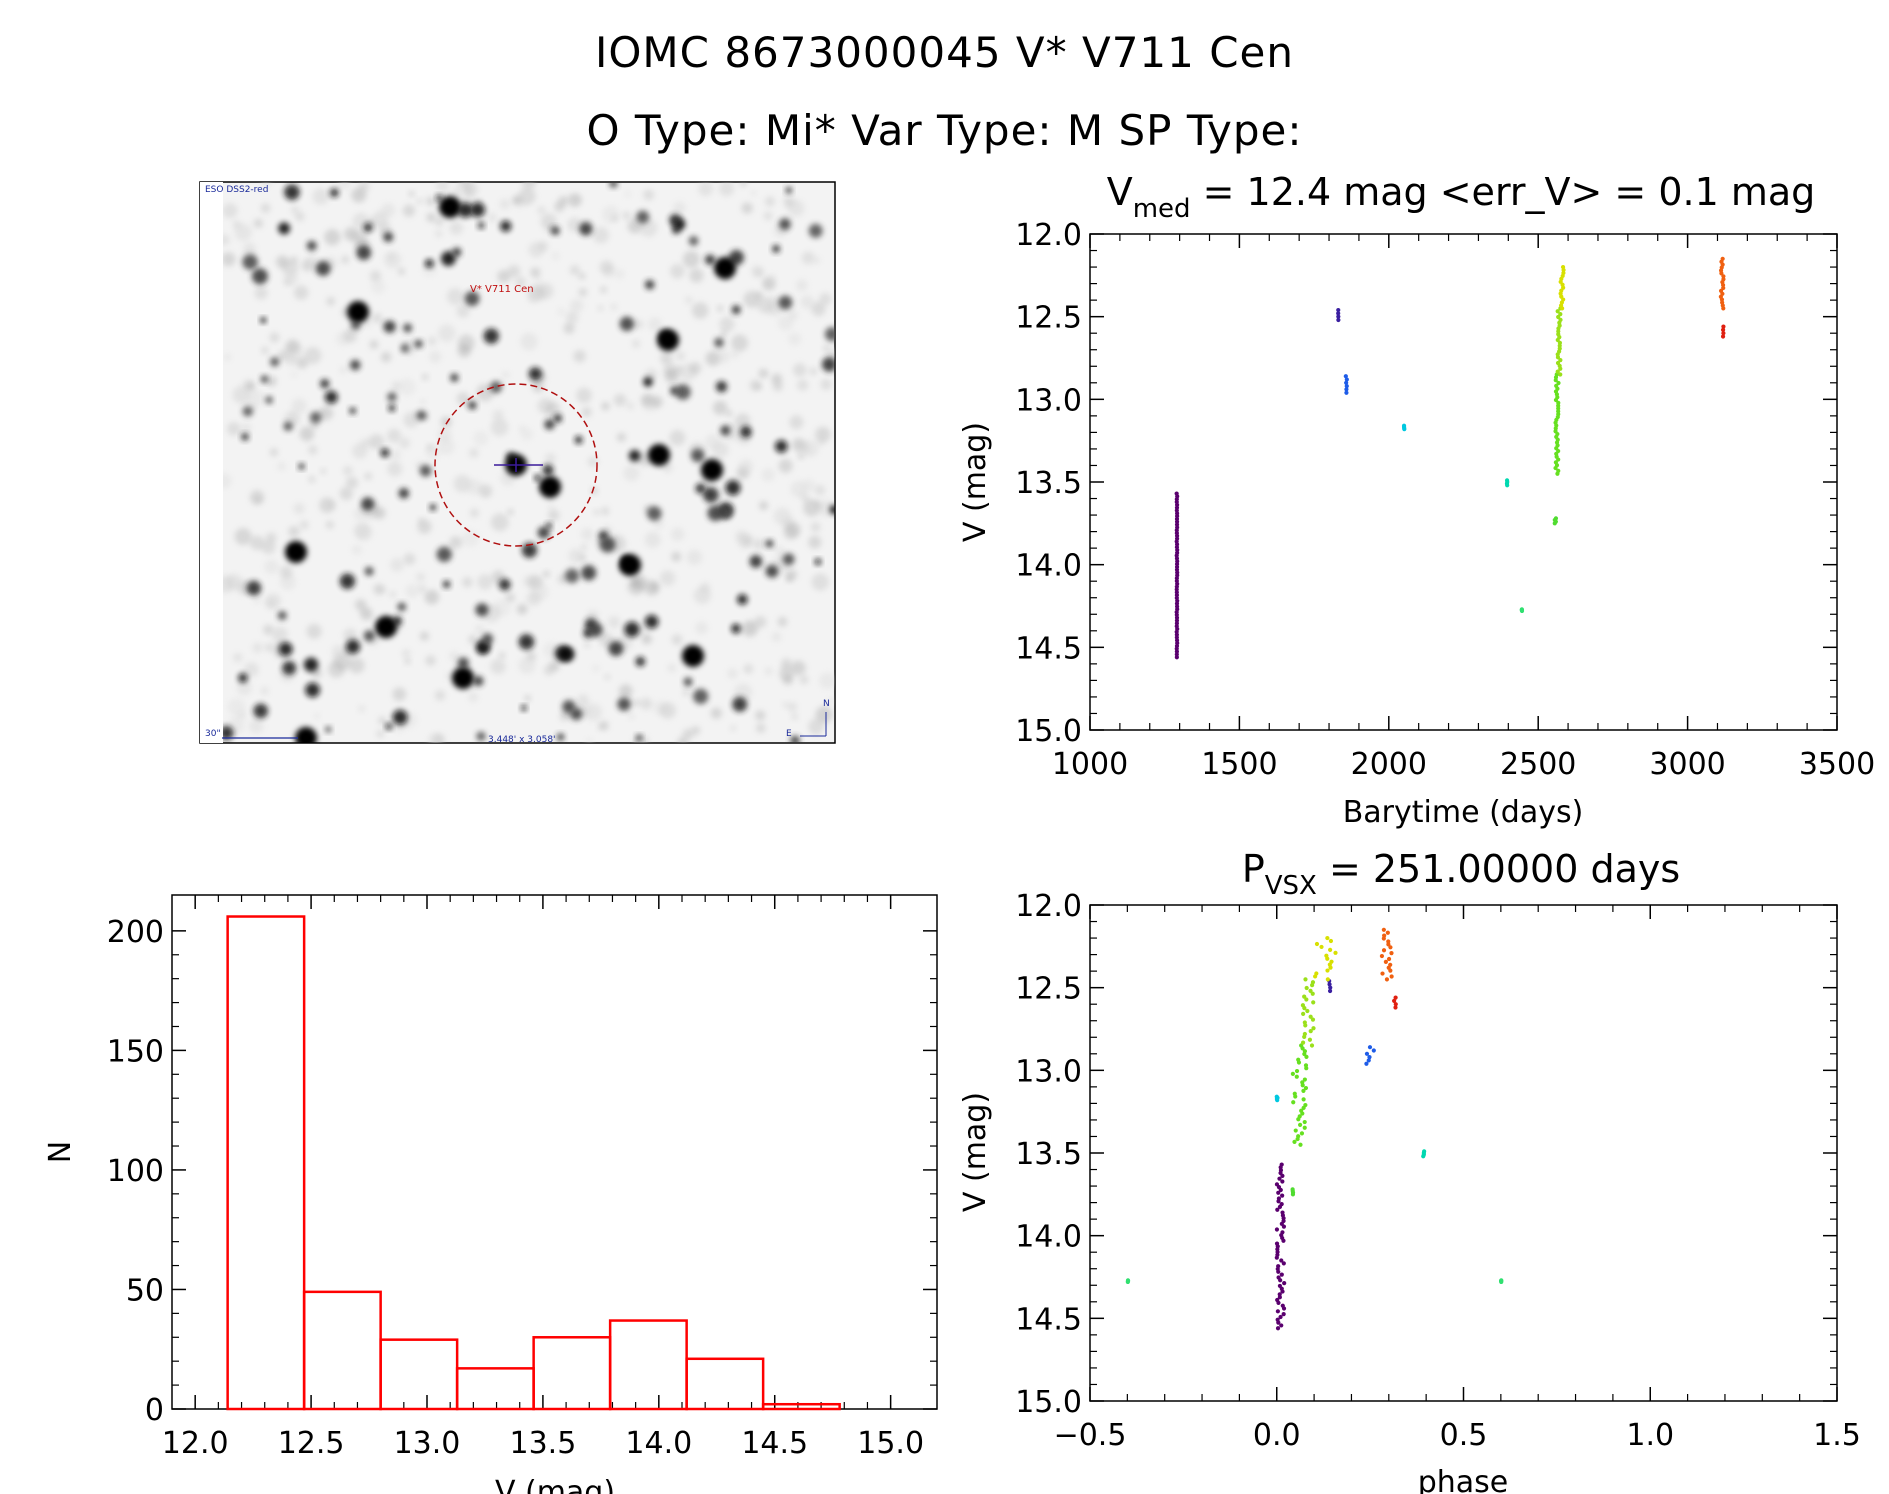 The width and height of the screenshot is (1889, 1494). I want to click on compass-icon: N E, so click(808, 719).